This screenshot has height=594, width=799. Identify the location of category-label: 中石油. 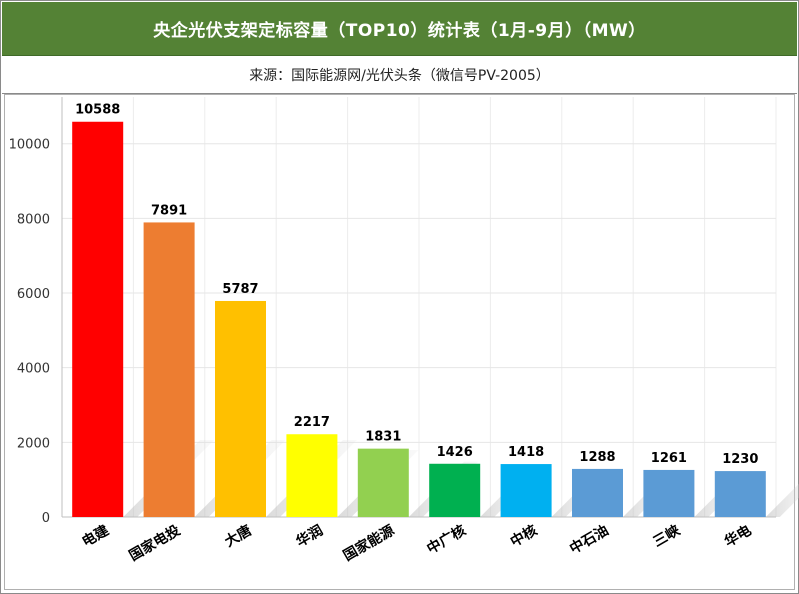
(589, 540).